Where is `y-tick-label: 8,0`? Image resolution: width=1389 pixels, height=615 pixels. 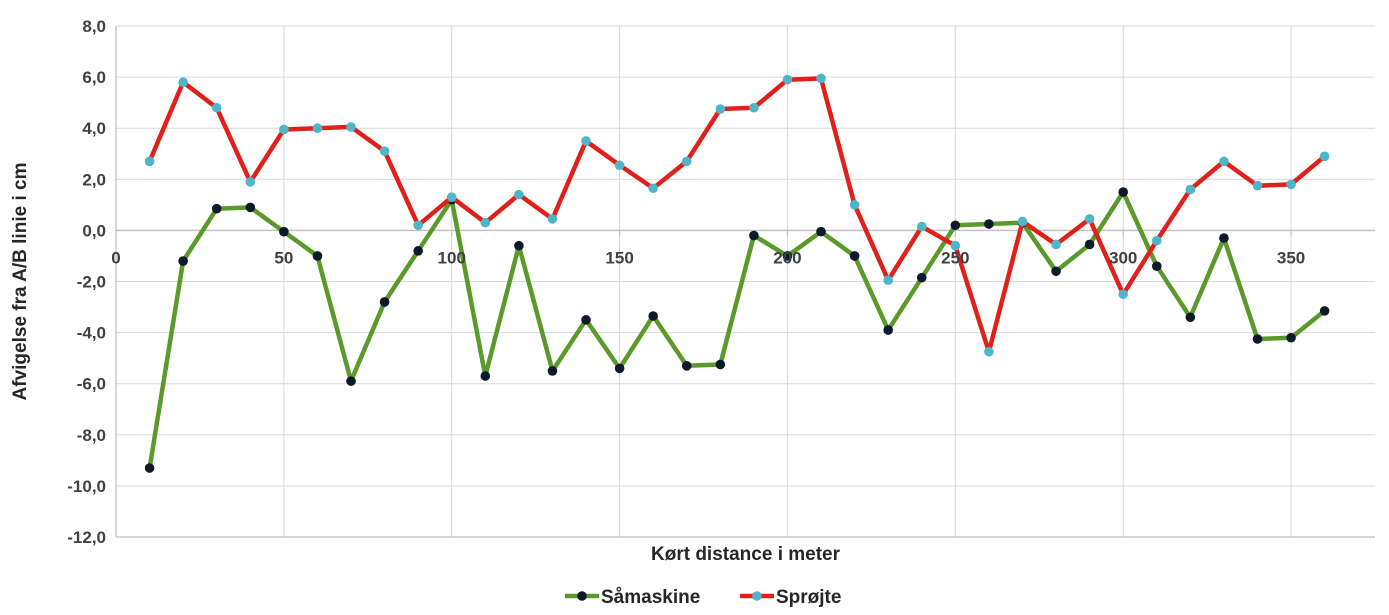
y-tick-label: 8,0 is located at coordinates (94, 26).